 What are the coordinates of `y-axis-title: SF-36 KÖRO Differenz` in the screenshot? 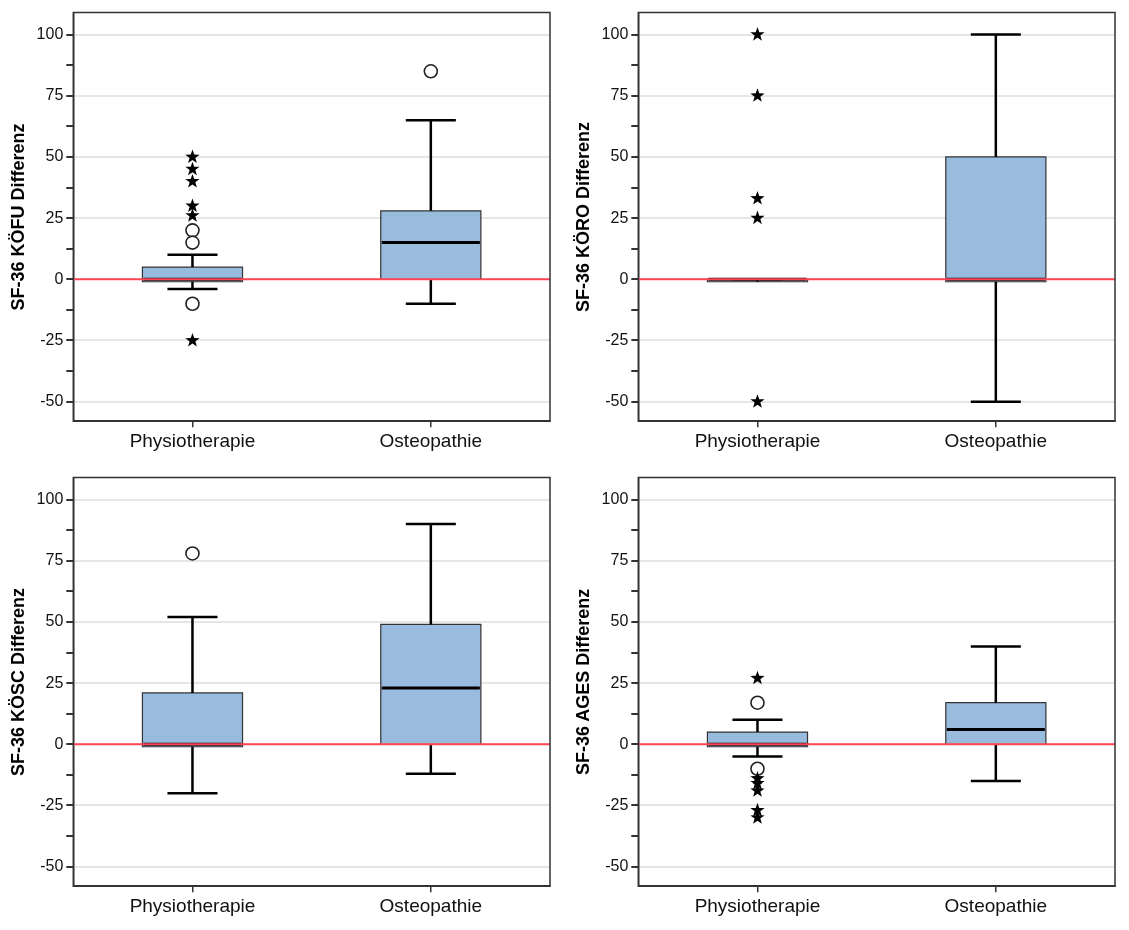 It's located at (582, 216).